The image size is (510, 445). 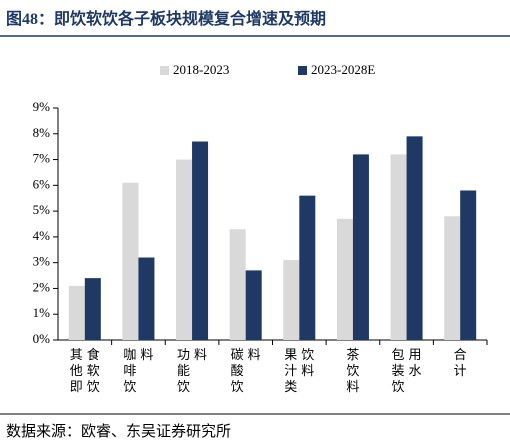 What do you see at coordinates (42, 312) in the screenshot?
I see `y-tick-label: 1%` at bounding box center [42, 312].